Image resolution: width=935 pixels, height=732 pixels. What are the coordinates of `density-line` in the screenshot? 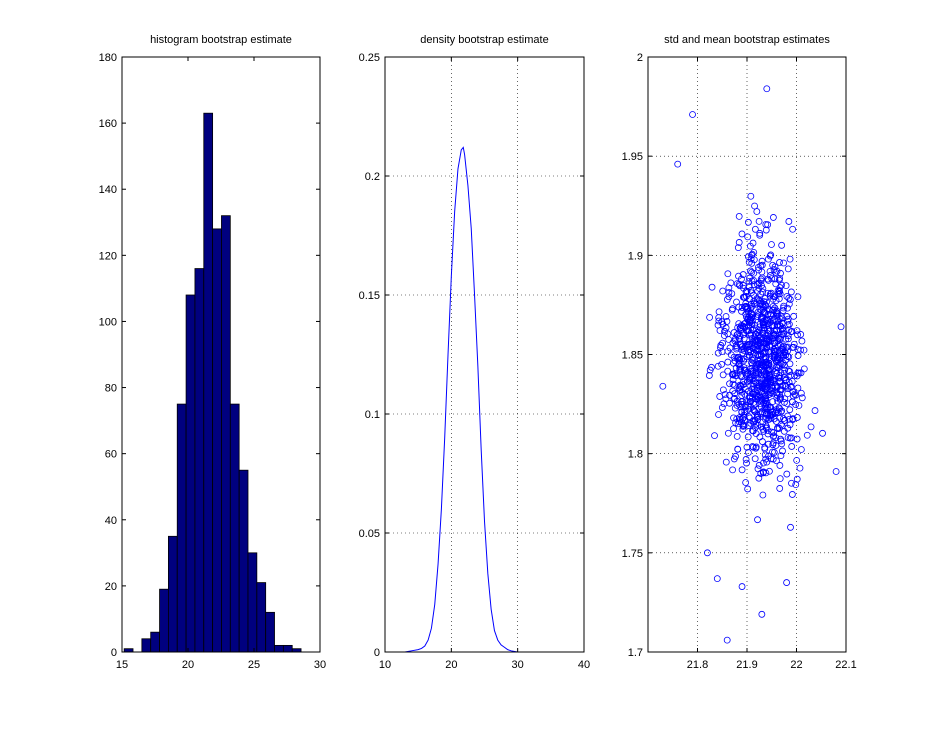 It's located at (461, 399).